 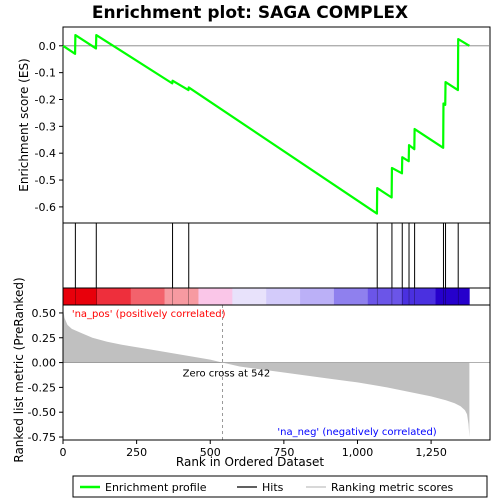 What do you see at coordinates (356, 432) in the screenshot?
I see `neg-correlated-label: 'na_neg' (negatively correlated)` at bounding box center [356, 432].